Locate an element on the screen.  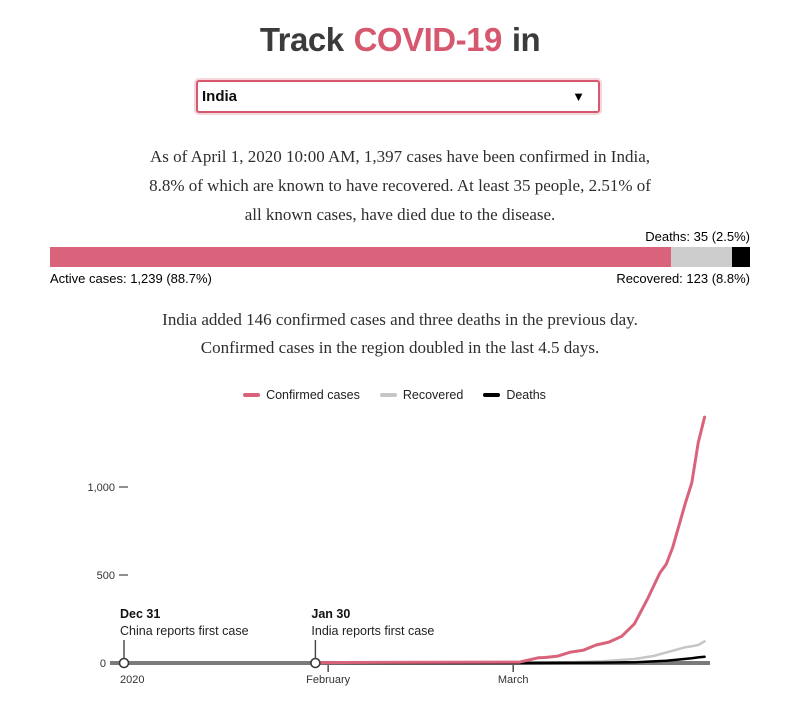
y-axis-tick-label: 1,000 is located at coordinates (101, 488).